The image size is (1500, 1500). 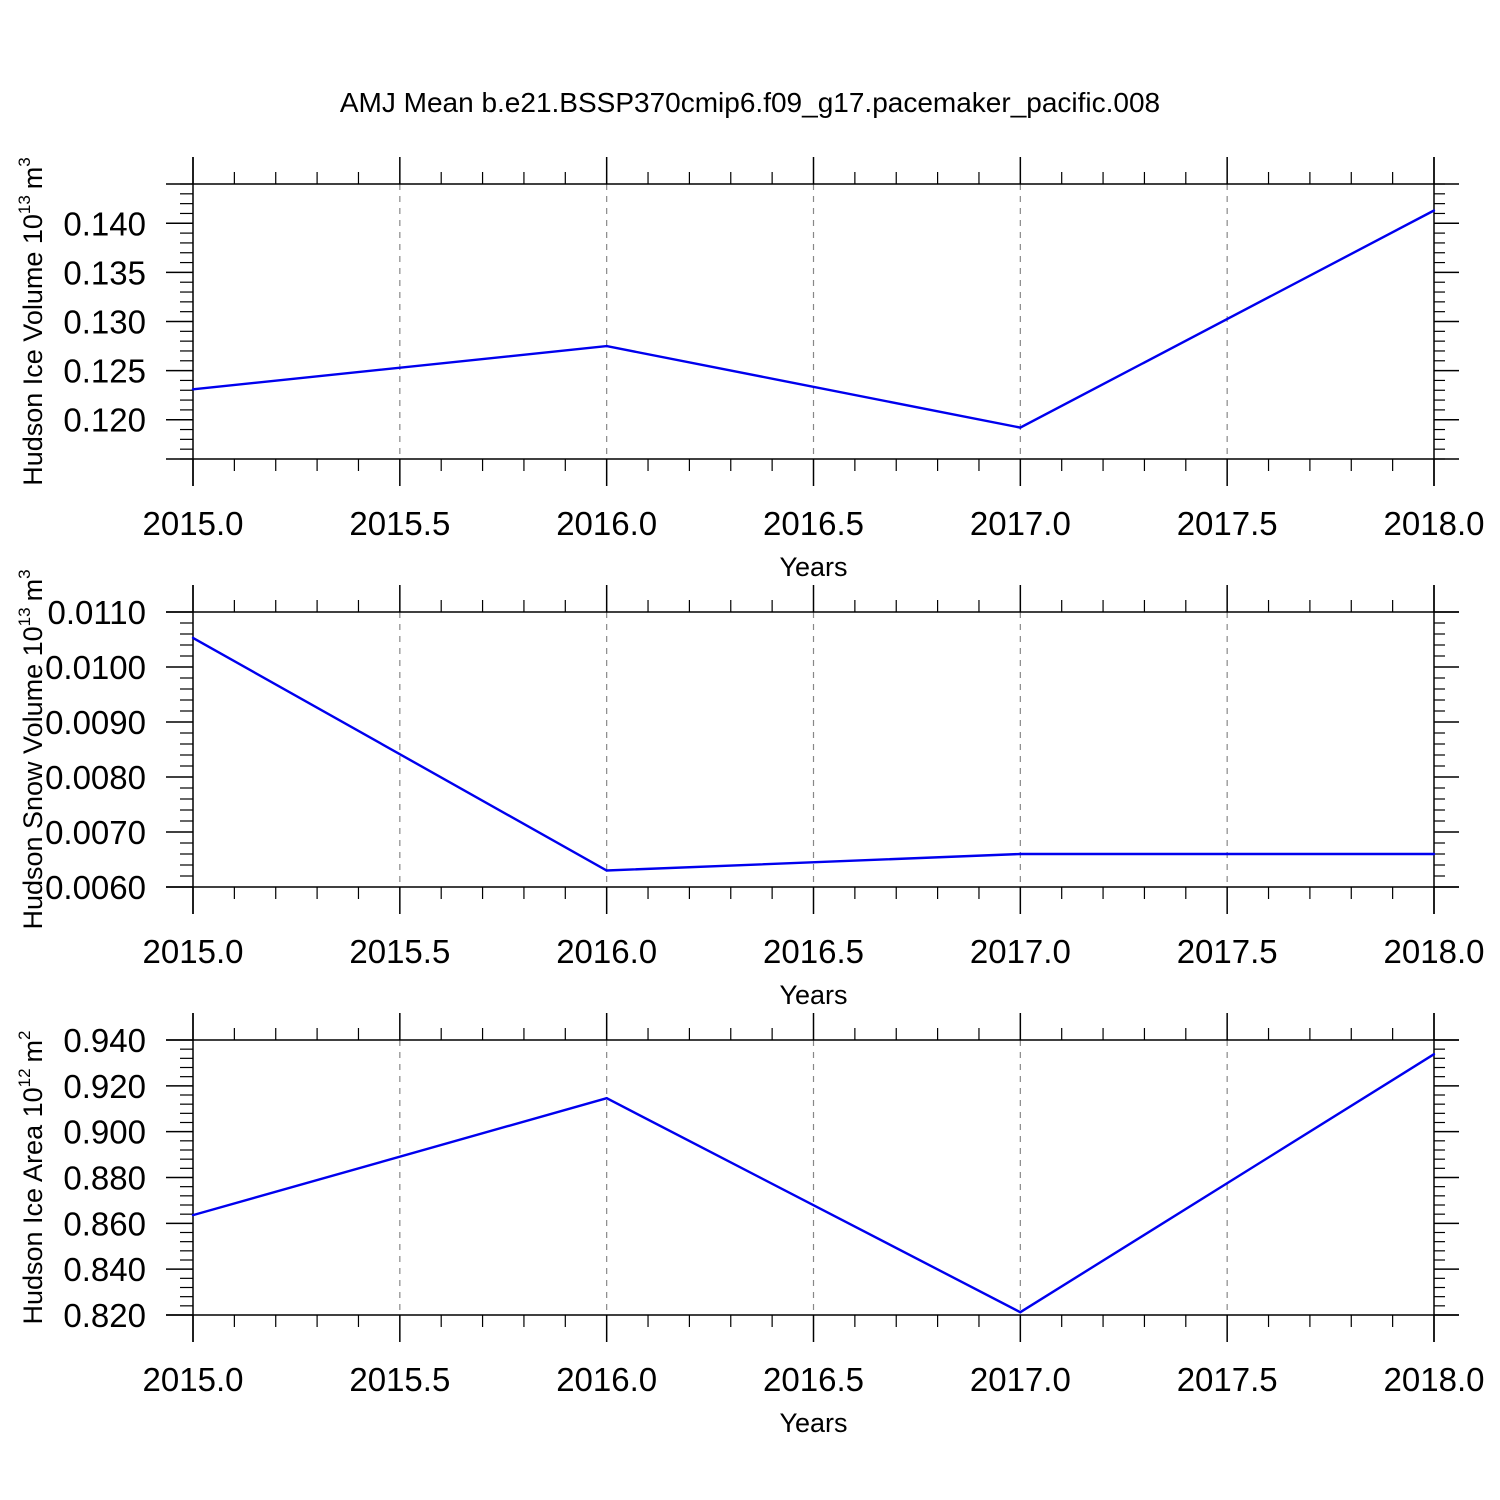 I want to click on y-axis-label-main: Hudson Ice Area 10, so click(x=33, y=1205).